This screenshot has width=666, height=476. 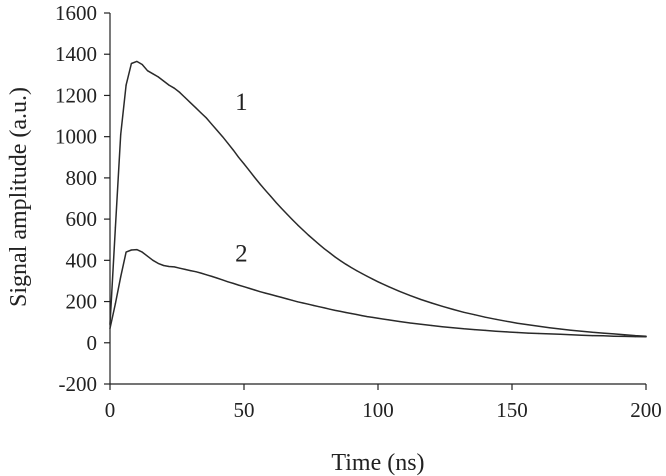 What do you see at coordinates (82, 302) in the screenshot?
I see `y-tick-label: 200` at bounding box center [82, 302].